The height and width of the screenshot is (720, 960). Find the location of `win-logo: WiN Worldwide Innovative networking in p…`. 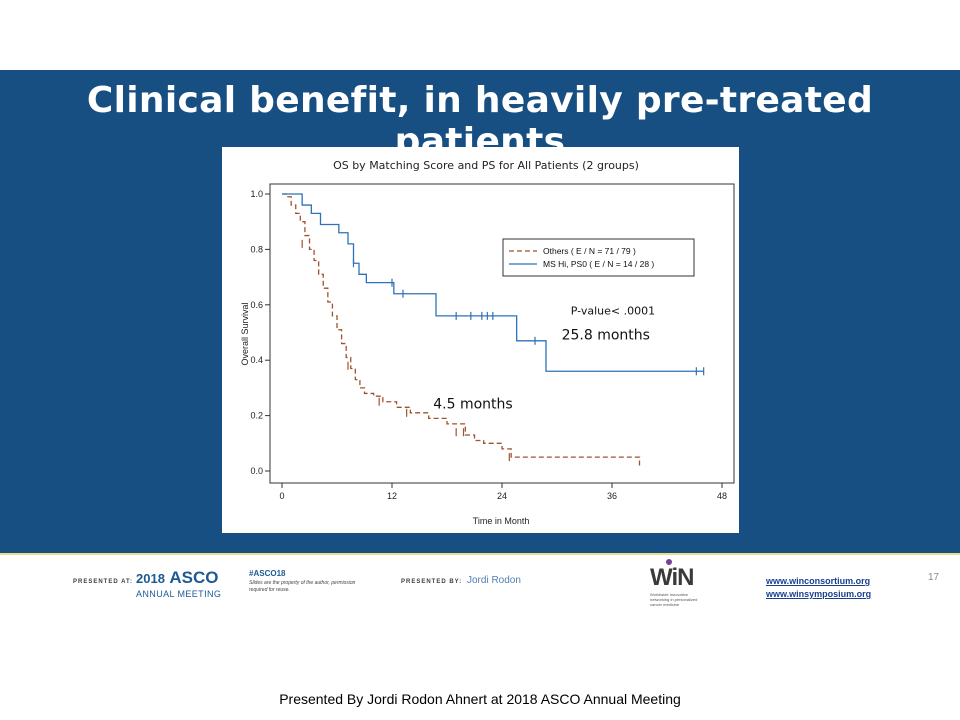

win-logo: WiN Worldwide Innovative networking in p… is located at coordinates (675, 583).